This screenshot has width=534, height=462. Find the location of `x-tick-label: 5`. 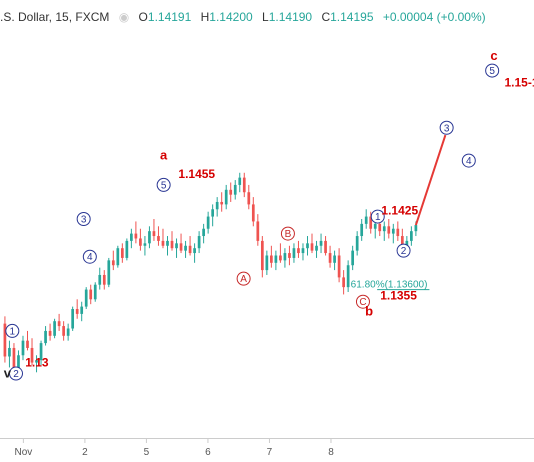

x-tick-label: 5 is located at coordinates (147, 452).